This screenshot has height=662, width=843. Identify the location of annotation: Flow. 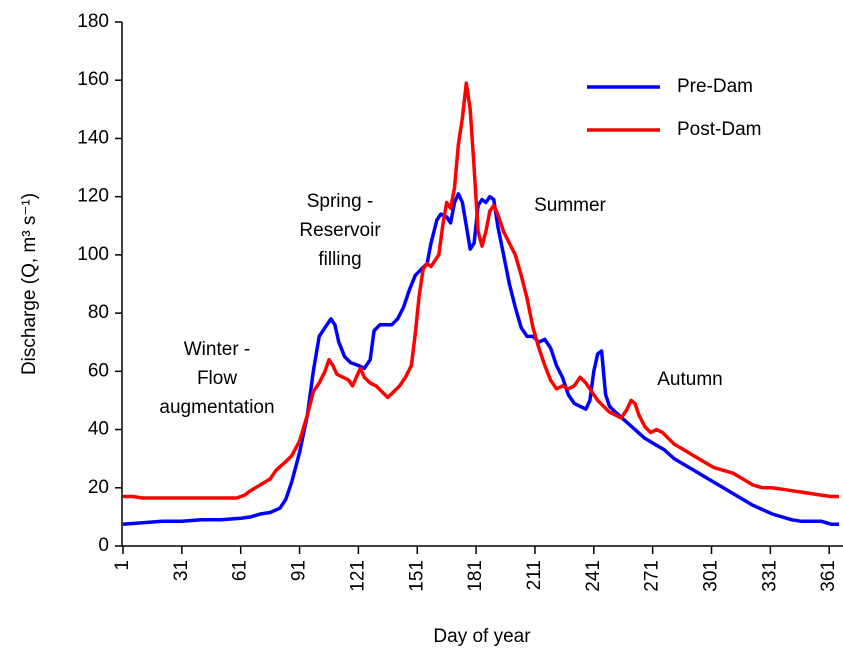
(217, 378).